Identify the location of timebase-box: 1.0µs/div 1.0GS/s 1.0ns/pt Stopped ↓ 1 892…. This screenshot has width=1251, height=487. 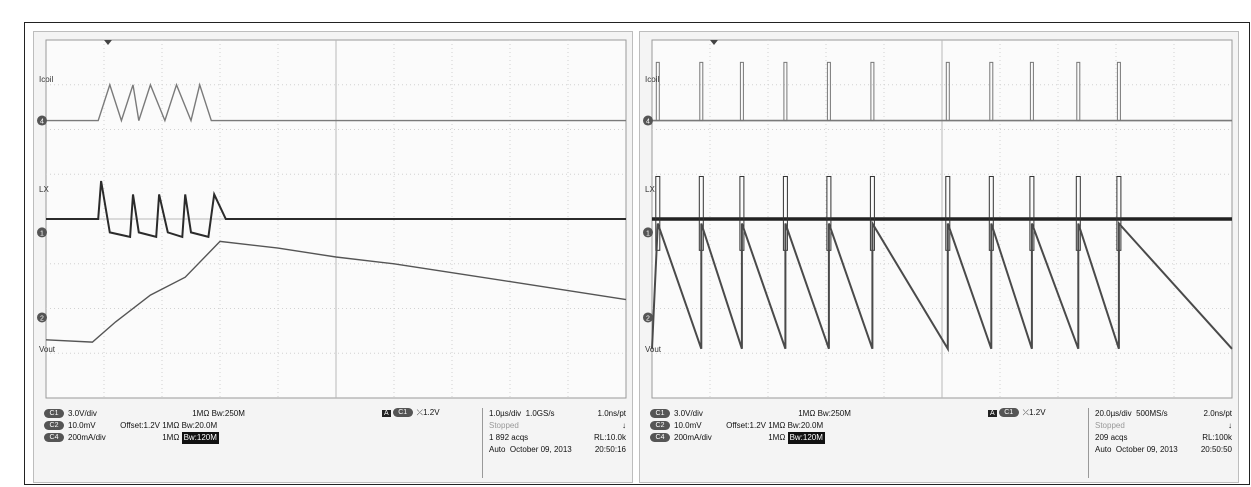
(556, 443).